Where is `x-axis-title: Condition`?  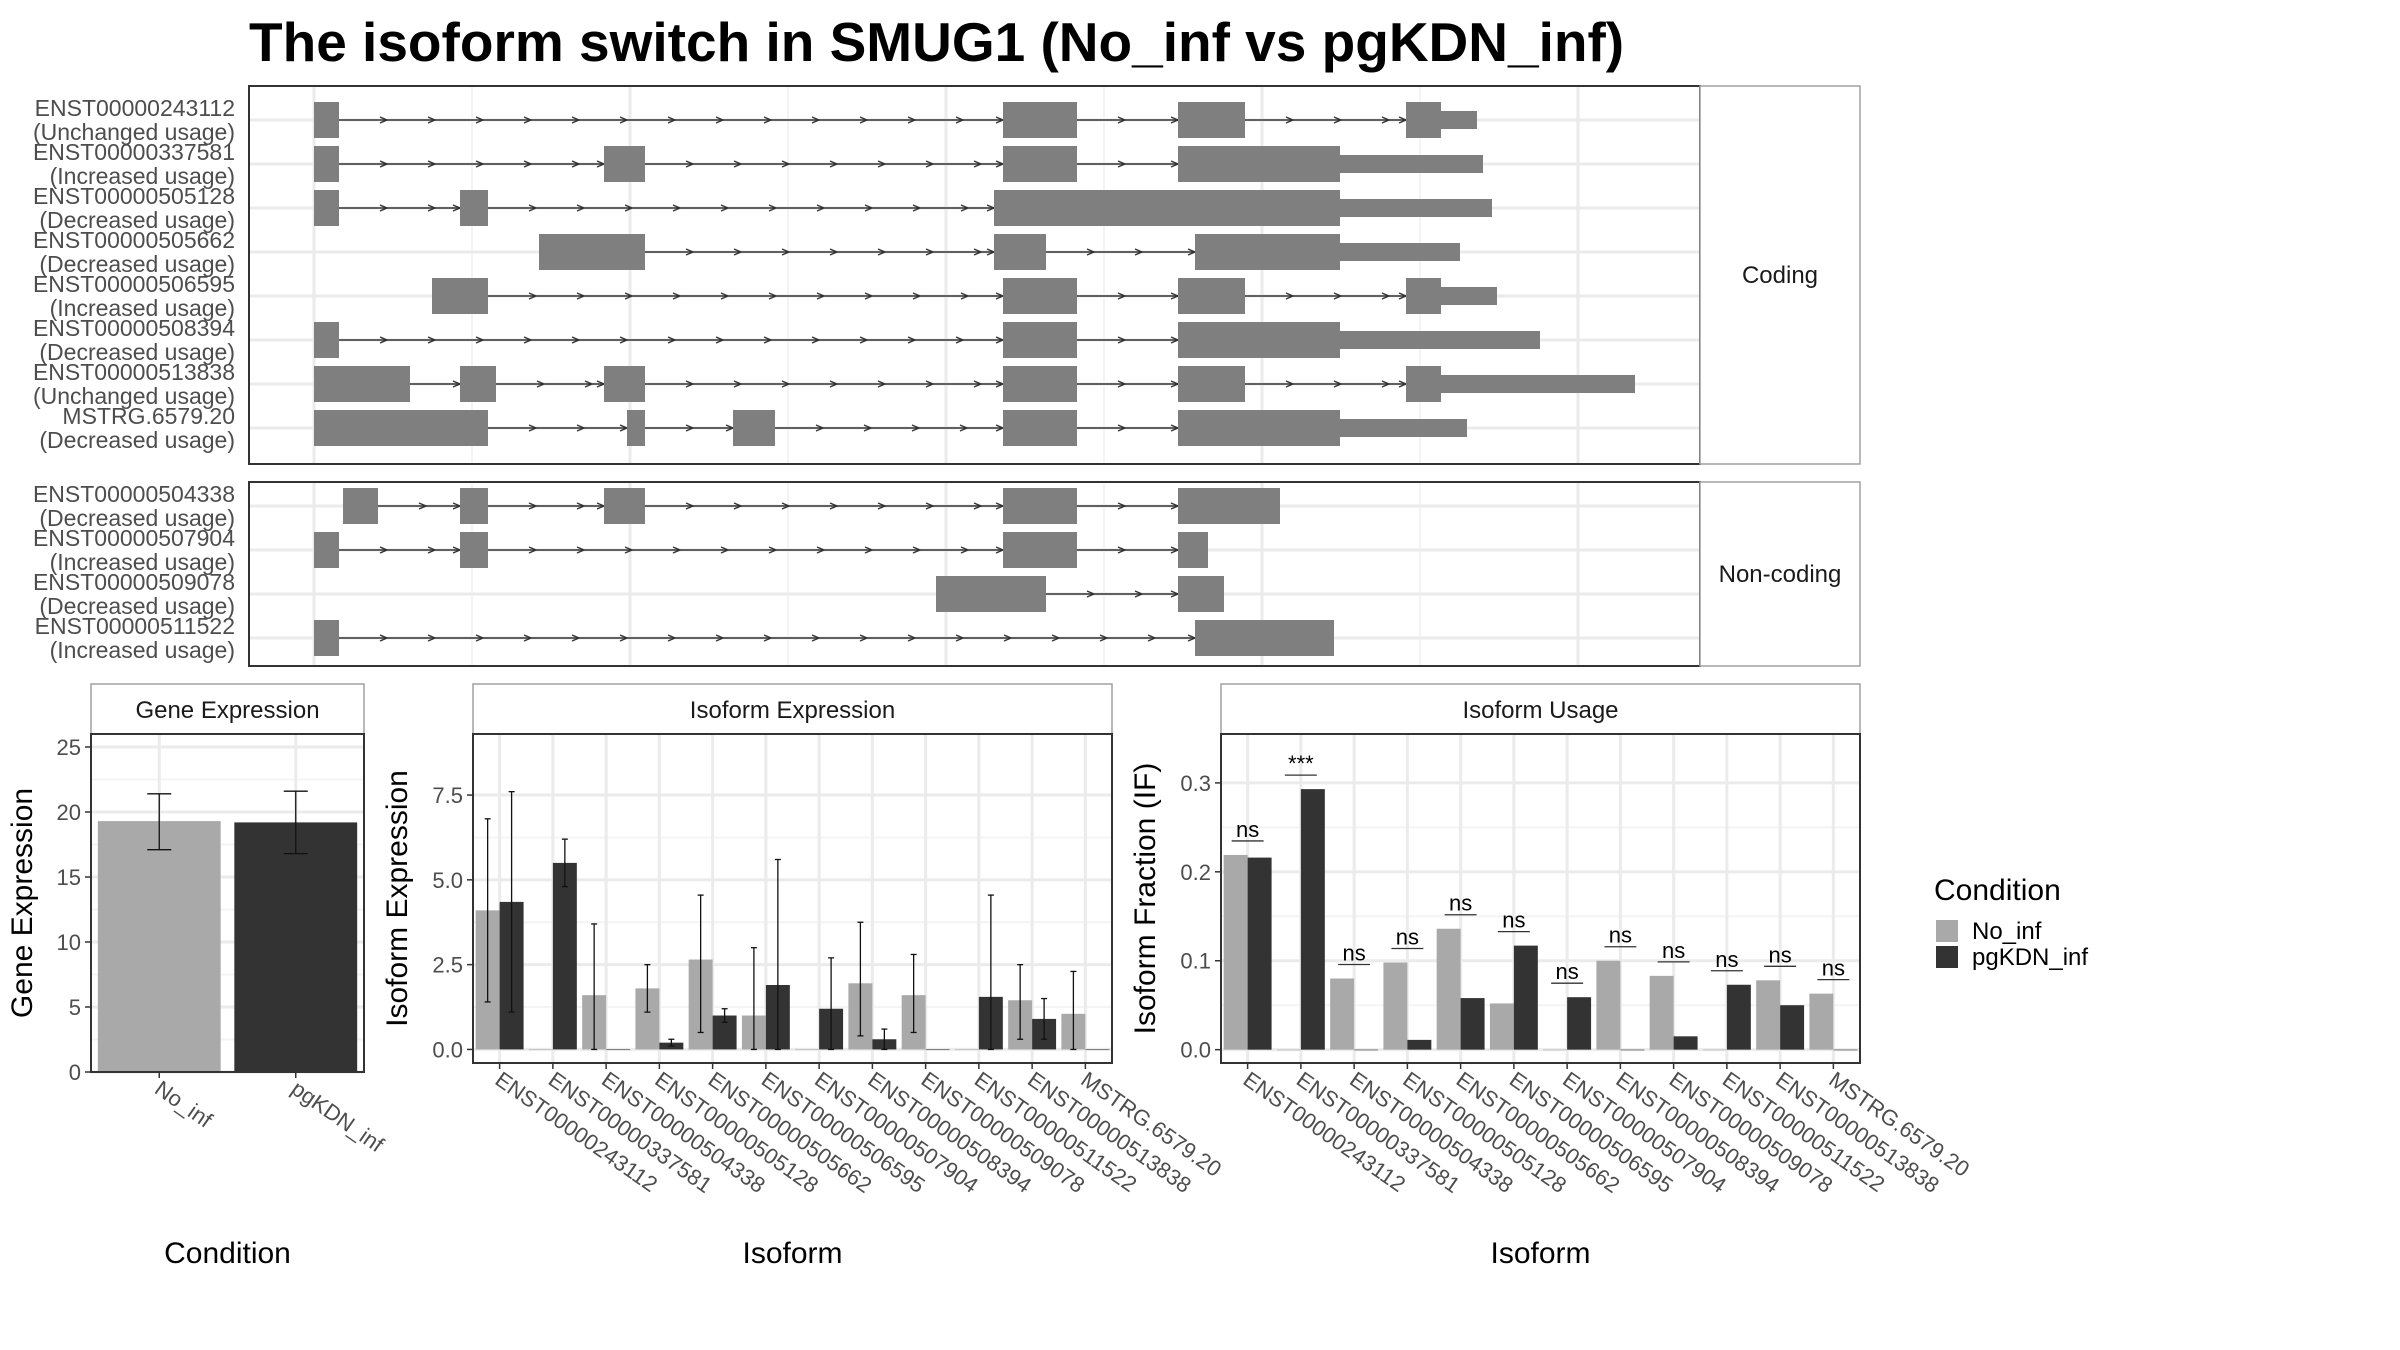 x-axis-title: Condition is located at coordinates (227, 1253).